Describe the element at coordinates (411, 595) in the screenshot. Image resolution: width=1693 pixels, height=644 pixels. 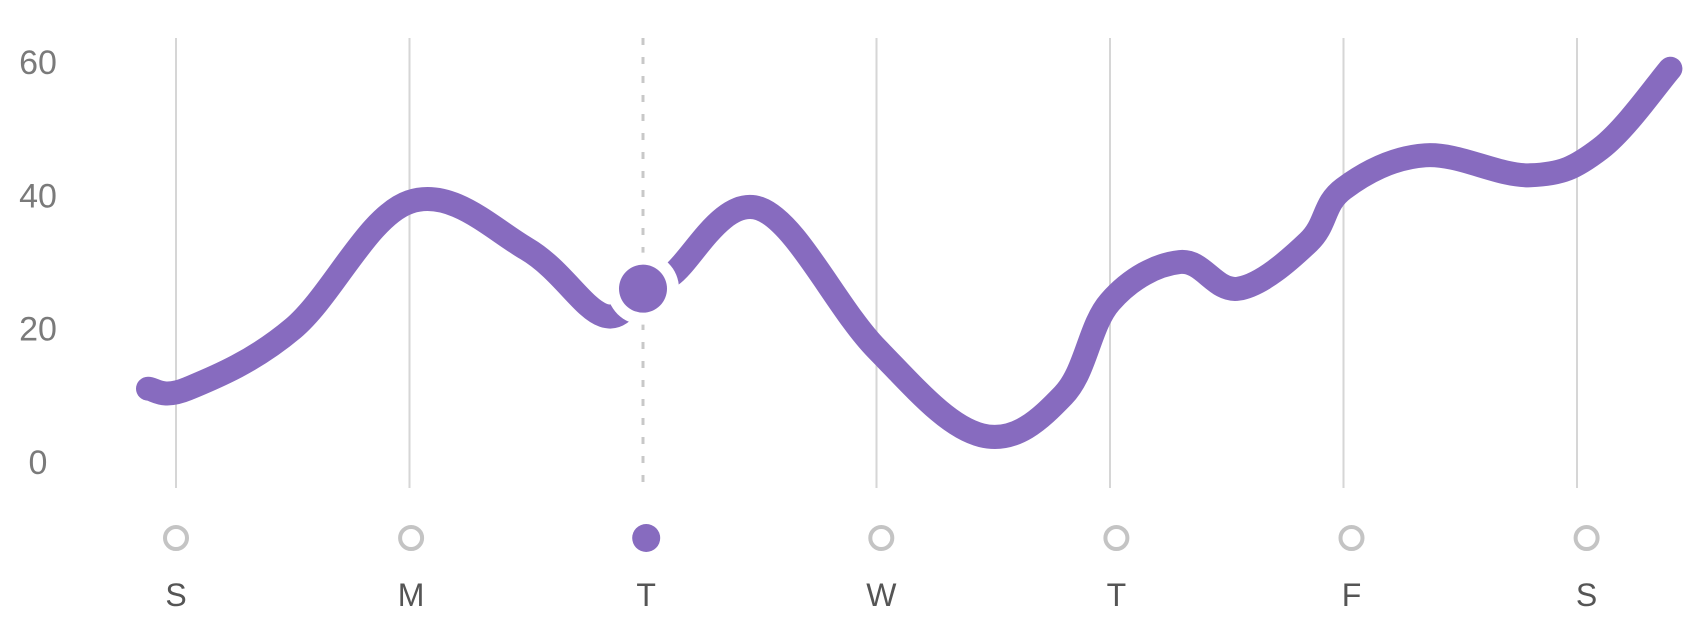
I see `x-tick-label: M` at that location.